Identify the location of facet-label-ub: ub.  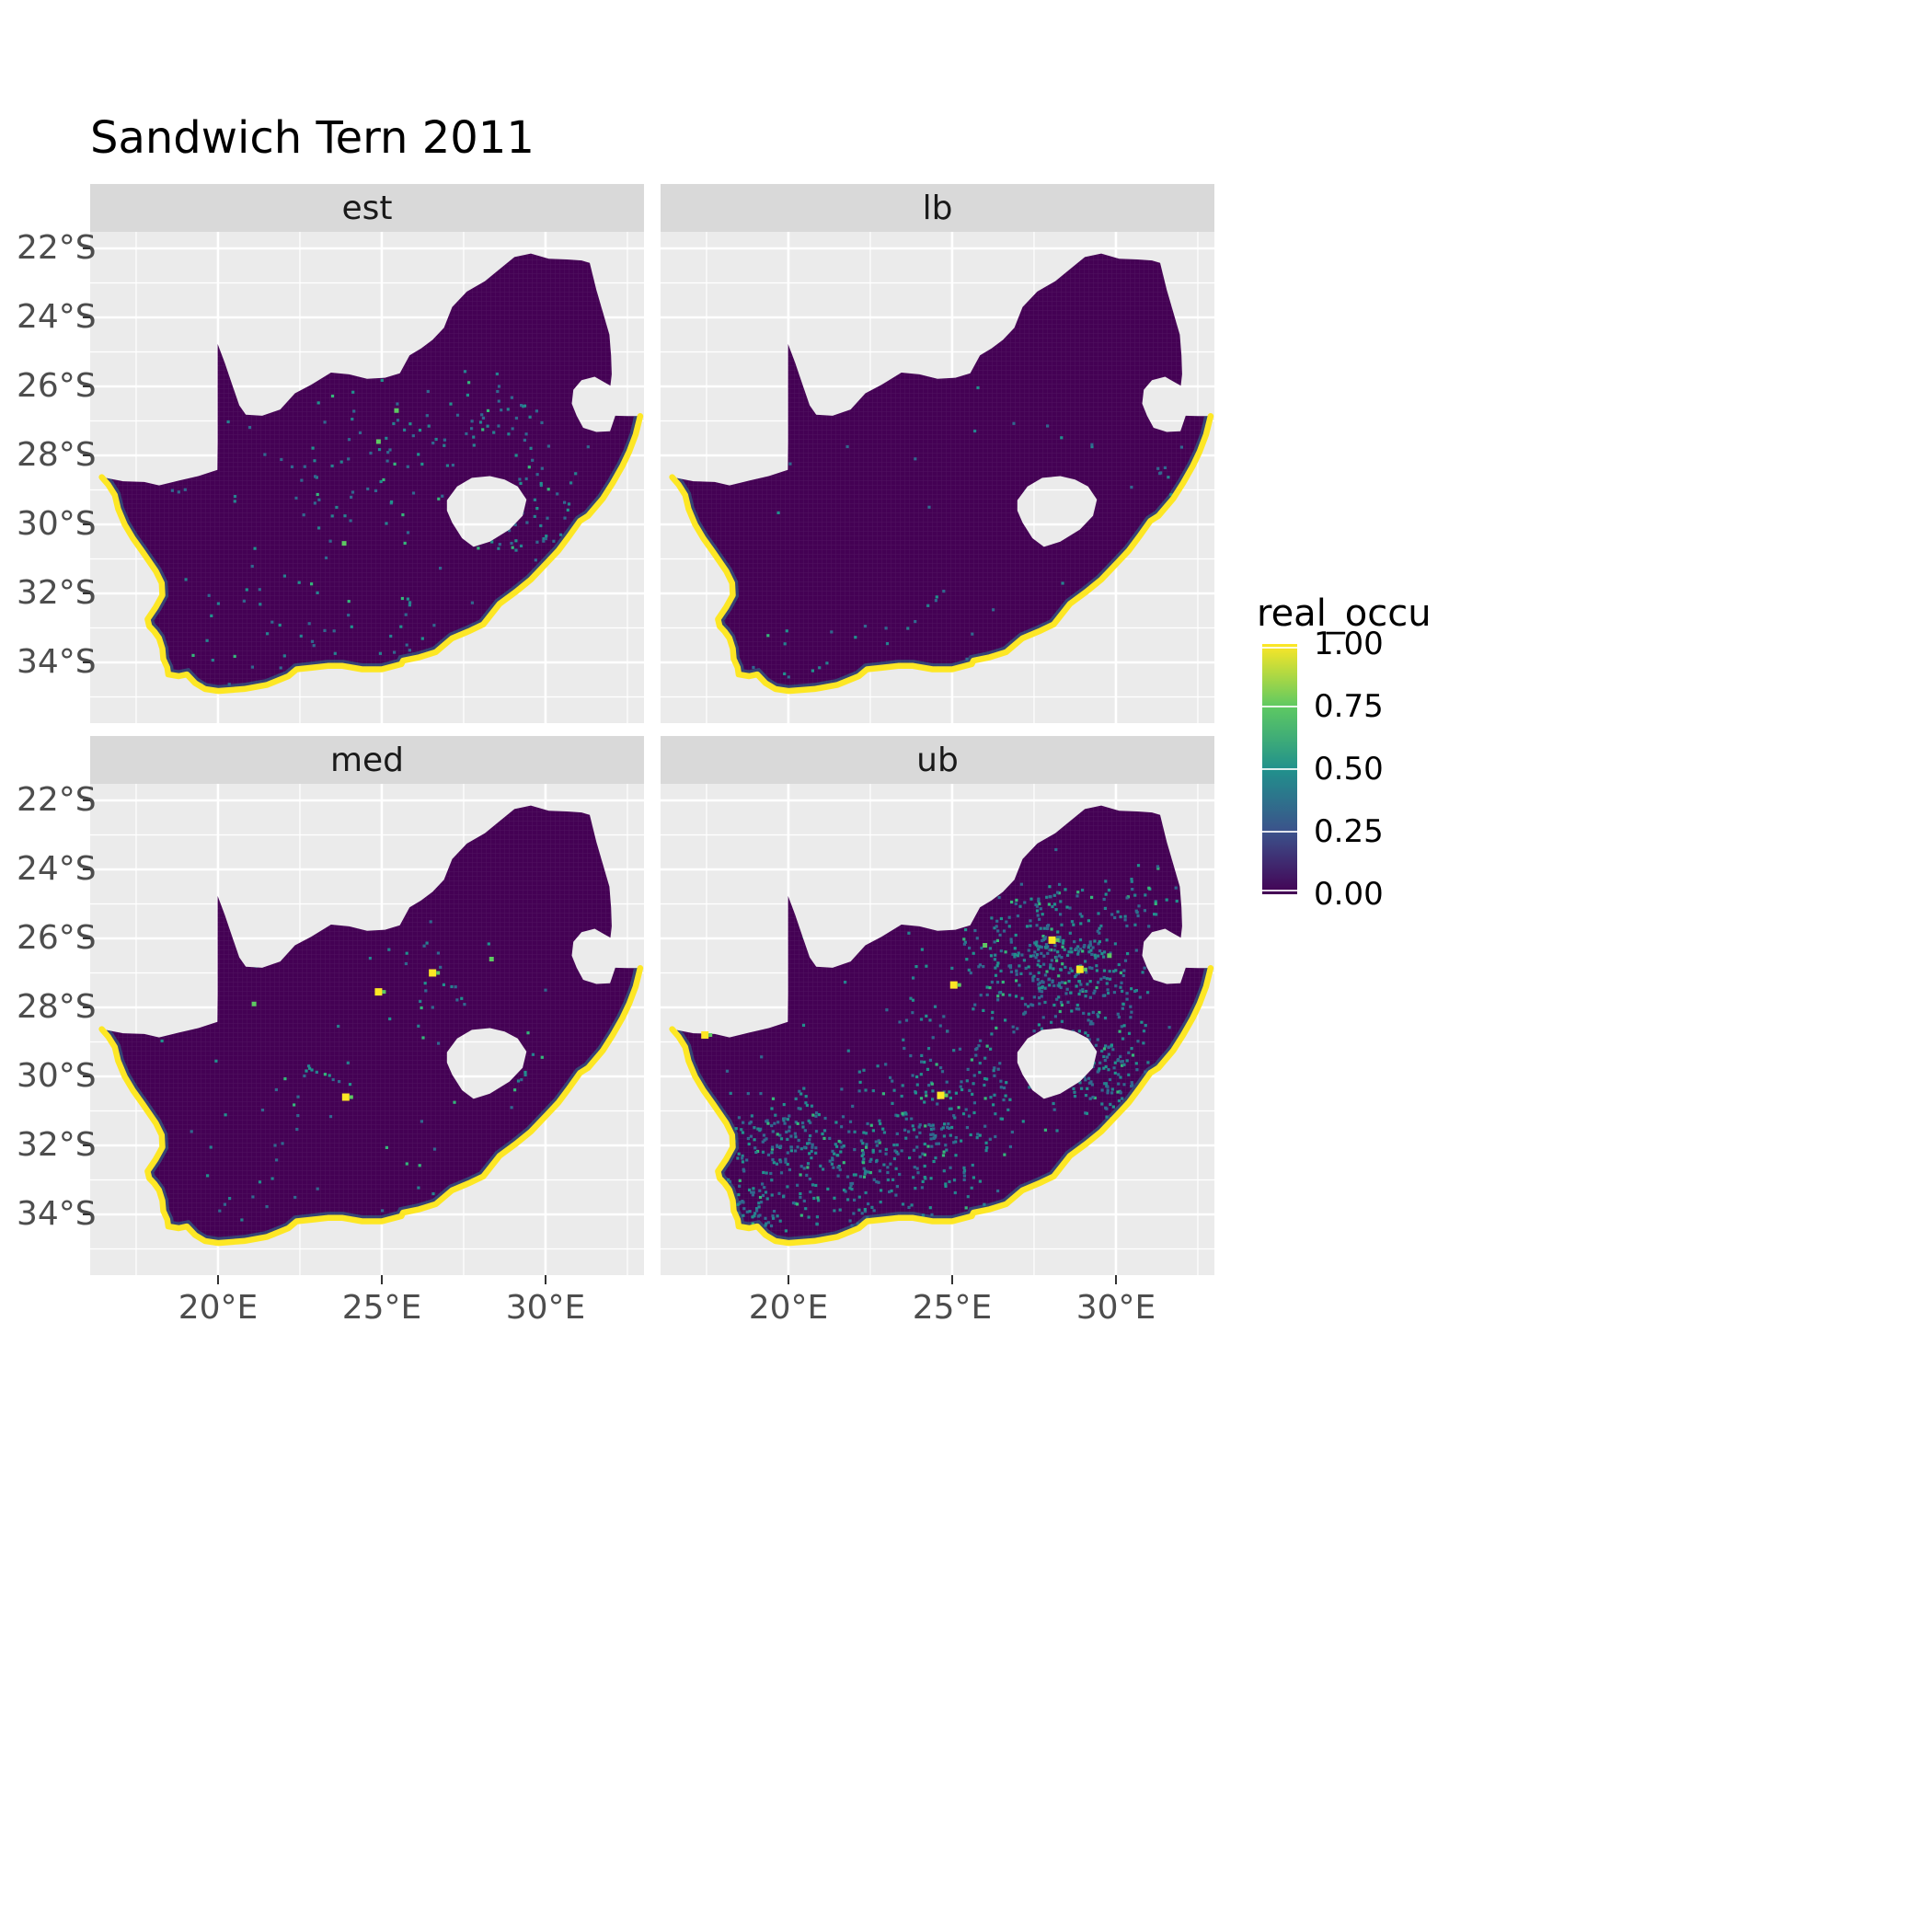
(937, 760).